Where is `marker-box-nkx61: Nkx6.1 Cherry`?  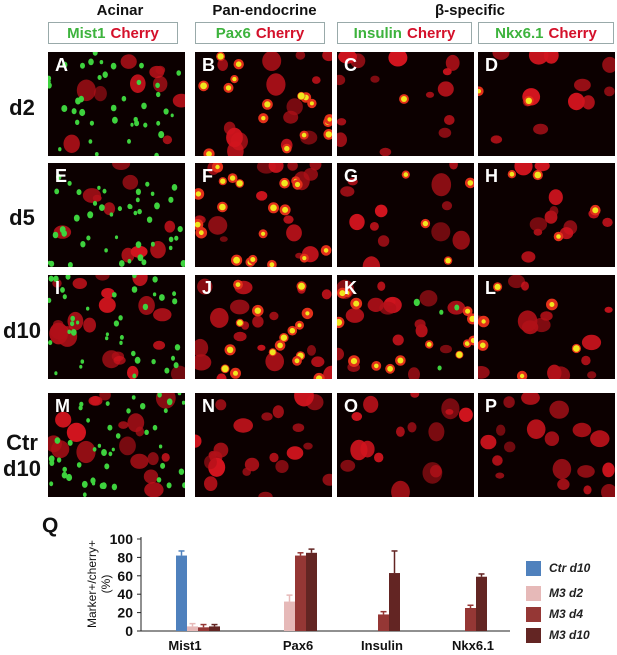
marker-box-nkx61: Nkx6.1 Cherry is located at coordinates (546, 33).